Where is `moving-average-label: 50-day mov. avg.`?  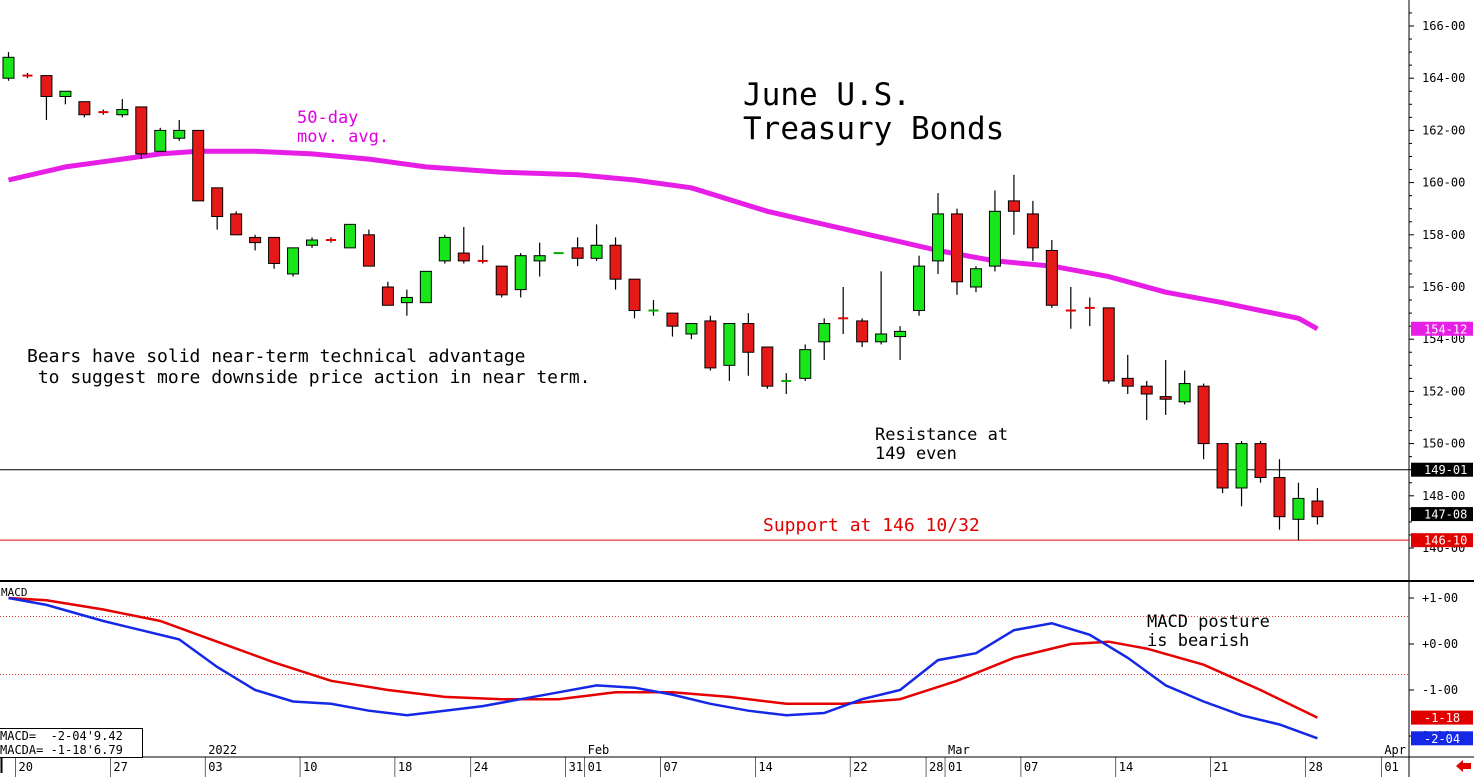
moving-average-label: 50-day mov. avg. is located at coordinates (343, 127).